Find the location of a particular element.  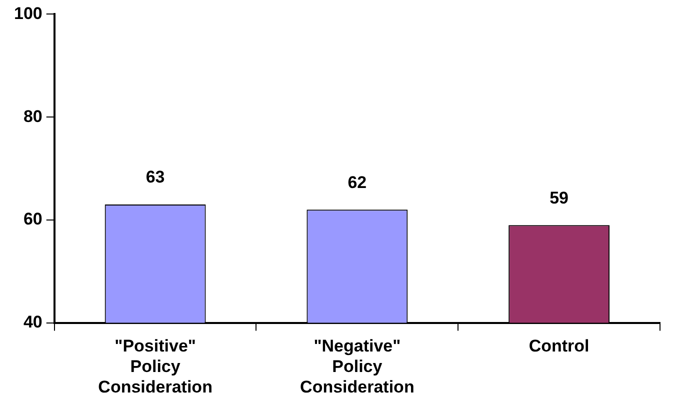

y-tick-label: 100 is located at coordinates (28, 13).